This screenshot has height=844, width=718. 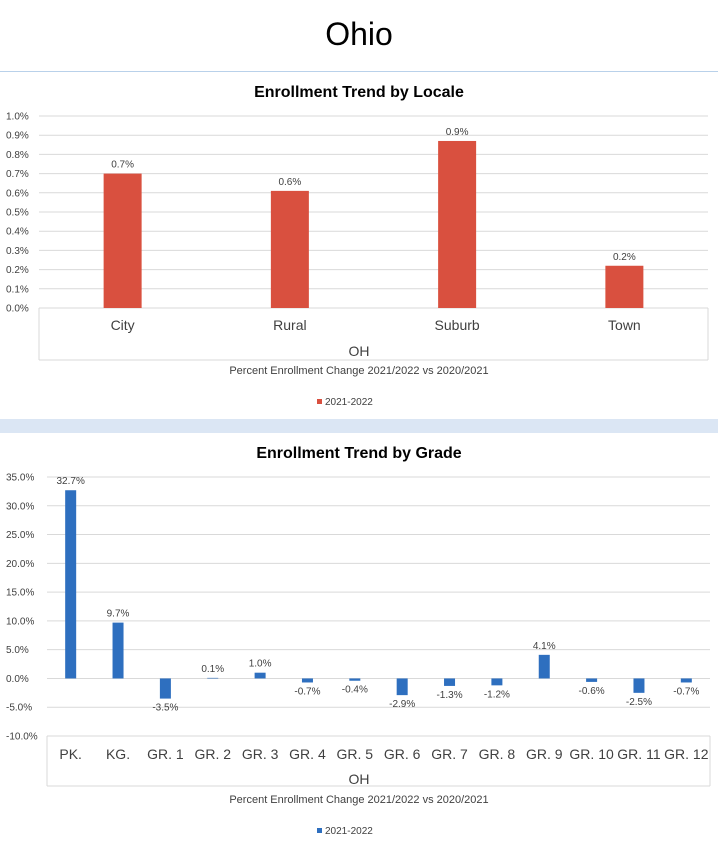 I want to click on y-tick-label: 0.2%, so click(x=17, y=270).